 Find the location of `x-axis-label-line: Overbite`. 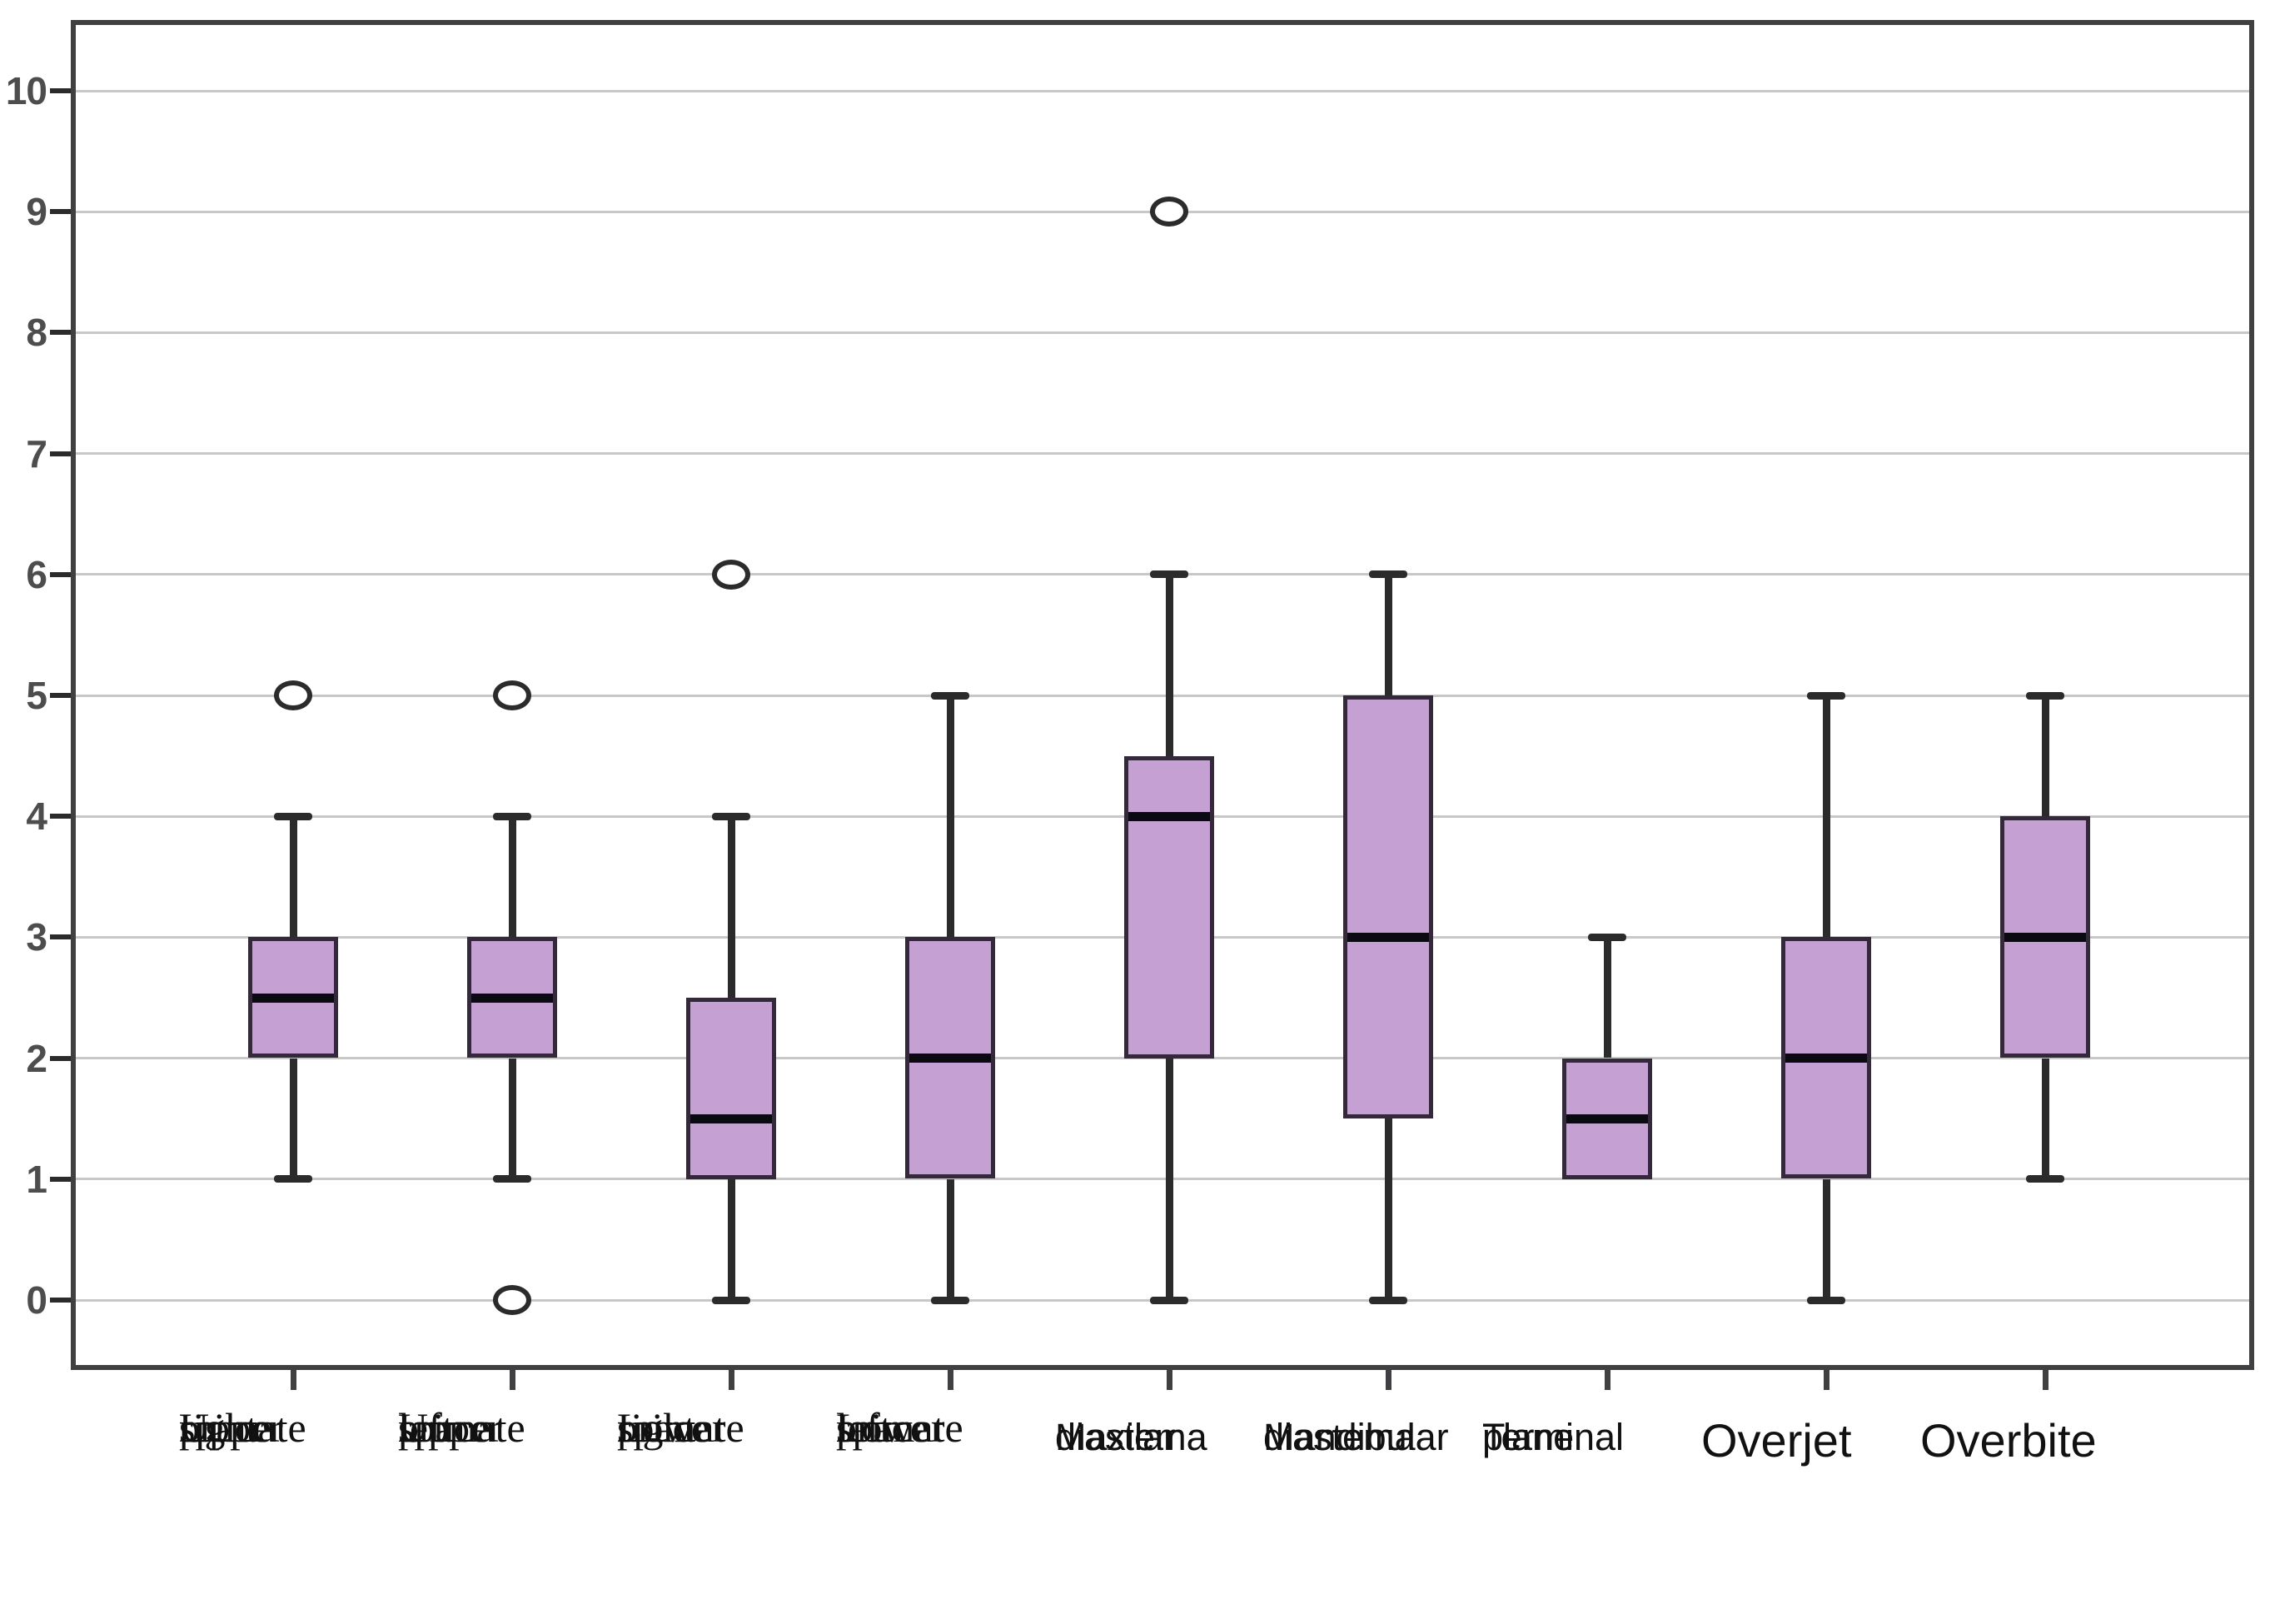

x-axis-label-line: Overbite is located at coordinates (2008, 1441).